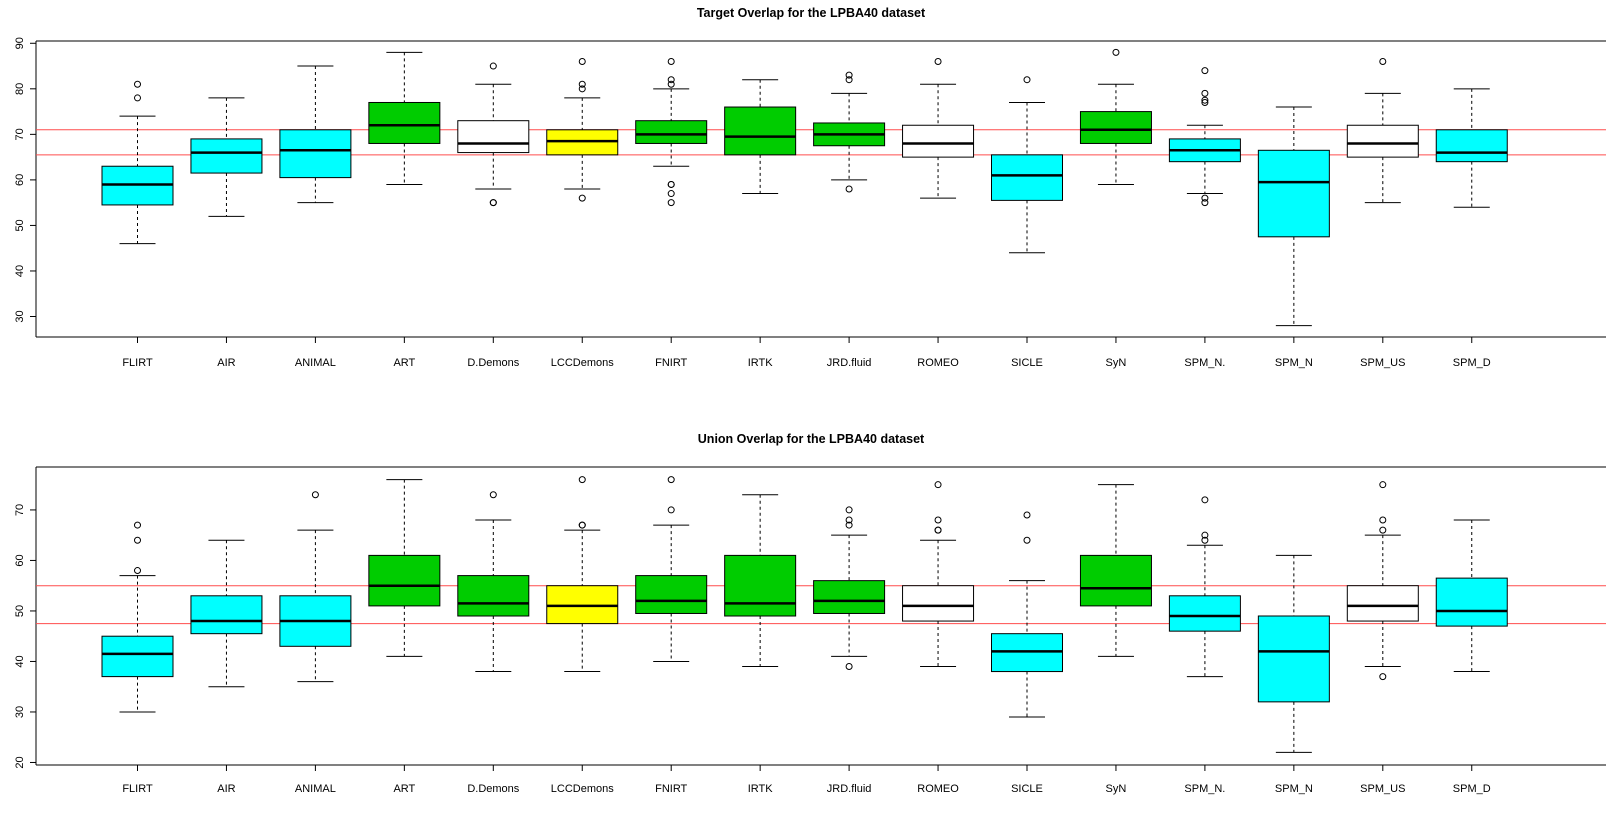  Describe the element at coordinates (20, 762) in the screenshot. I see `y-tick-label: 20` at that location.